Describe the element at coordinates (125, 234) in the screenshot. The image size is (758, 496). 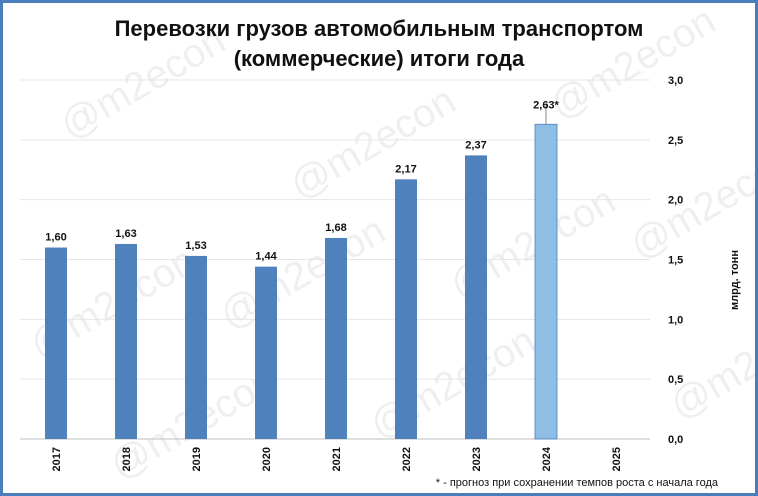
I see `data-label: 1,63` at that location.